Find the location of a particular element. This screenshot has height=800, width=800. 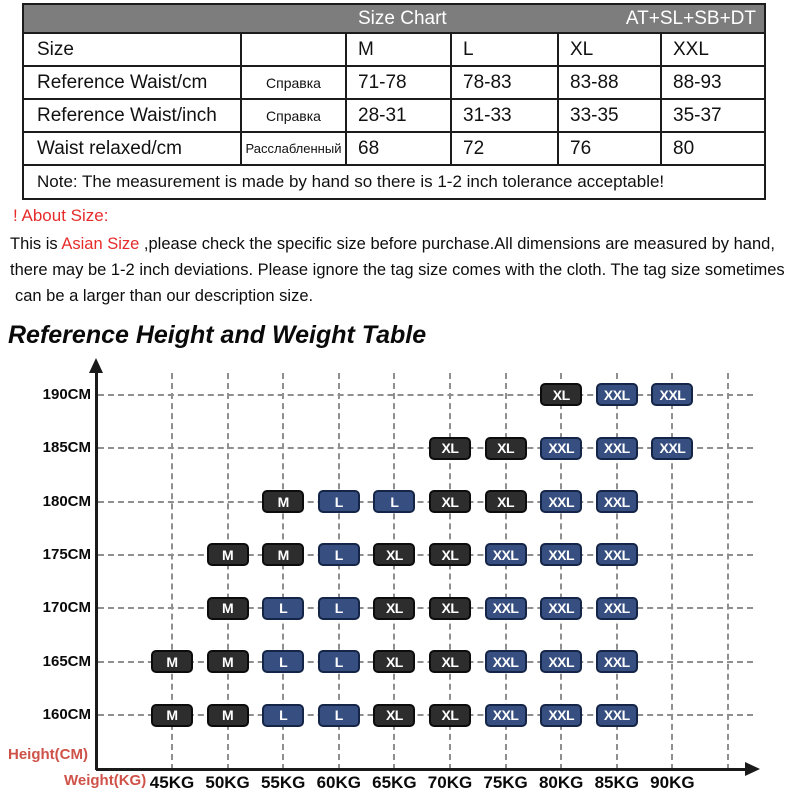

x-tick-label: 75KG is located at coordinates (505, 782).